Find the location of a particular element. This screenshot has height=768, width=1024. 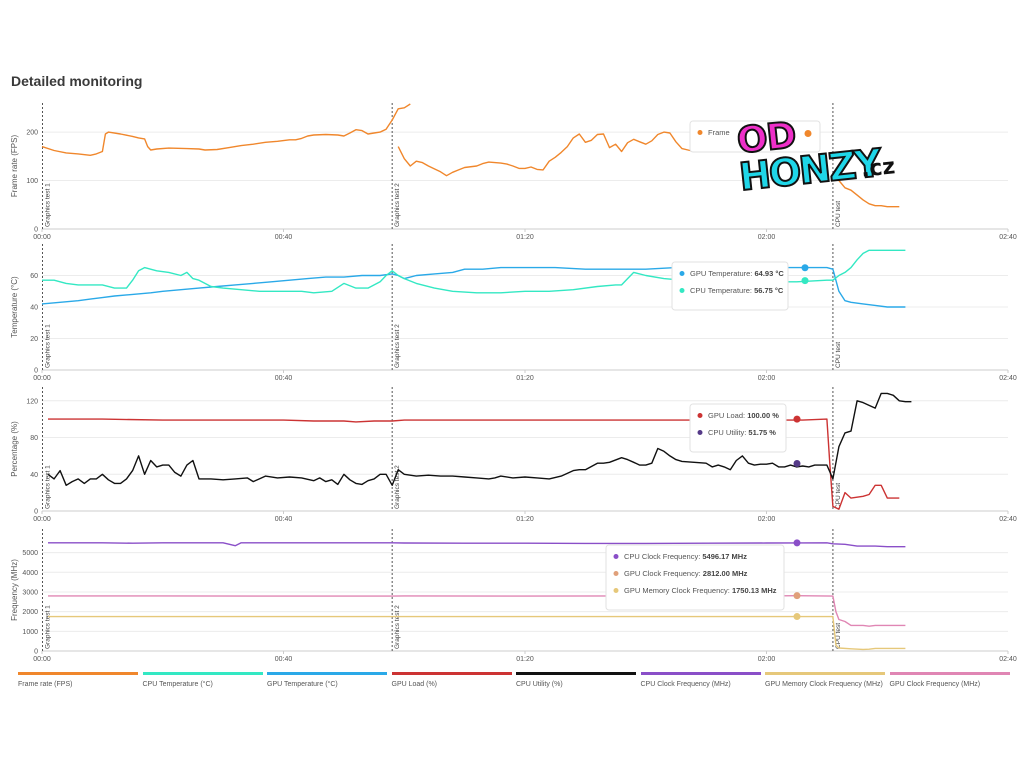

y-tick-label: 5000 is located at coordinates (30, 553).